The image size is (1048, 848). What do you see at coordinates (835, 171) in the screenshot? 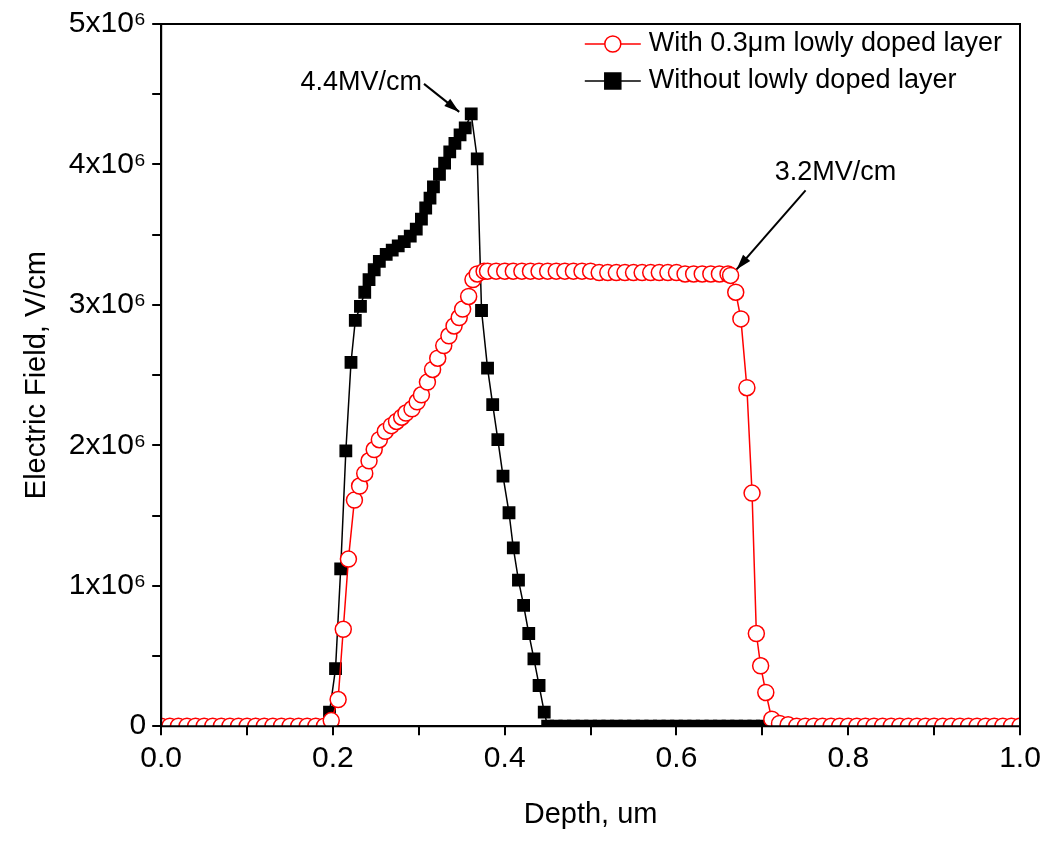
I see `annotation: 3.2MV/cm` at bounding box center [835, 171].